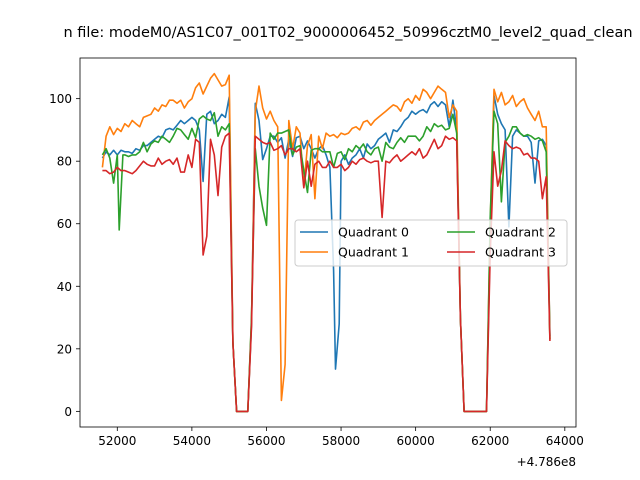  Describe the element at coordinates (546, 462) in the screenshot. I see `x-offset-label: +4.786e8` at that location.